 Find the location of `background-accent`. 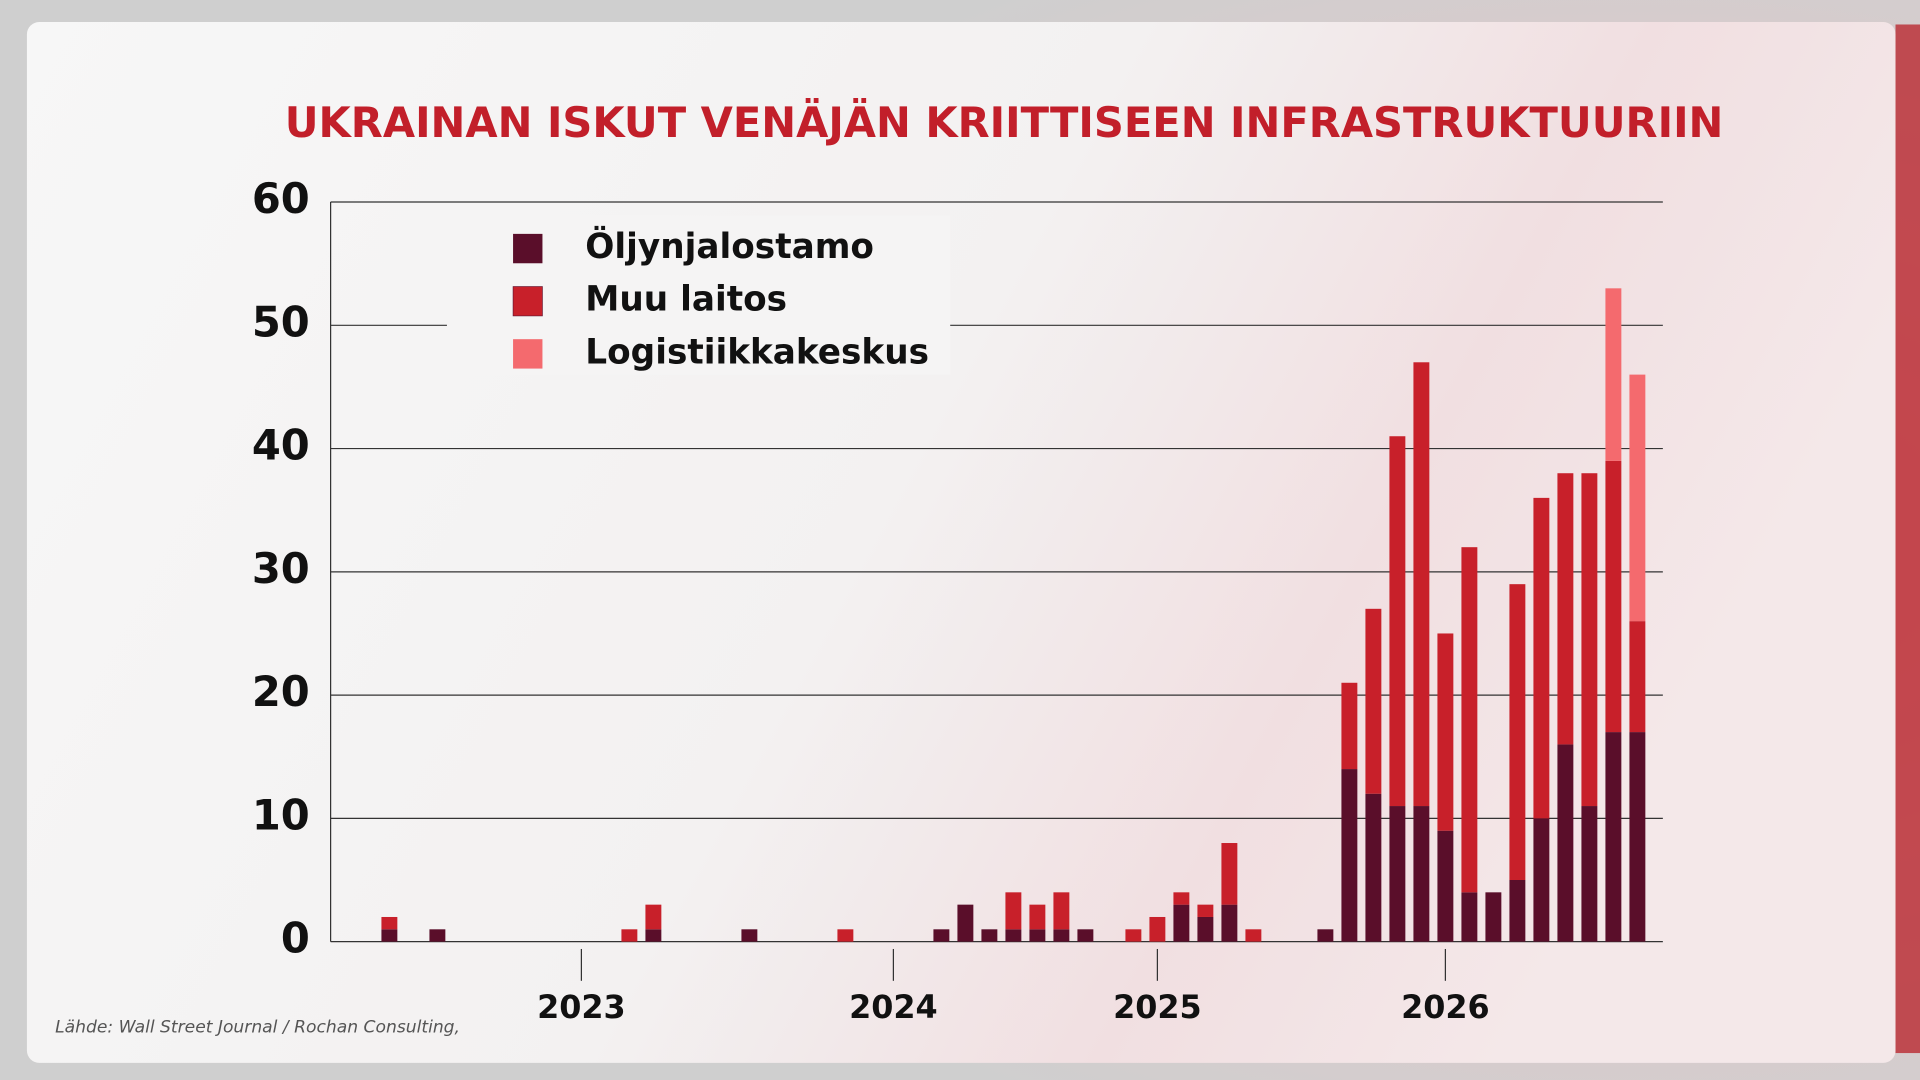

background-accent is located at coordinates (1907, 539).